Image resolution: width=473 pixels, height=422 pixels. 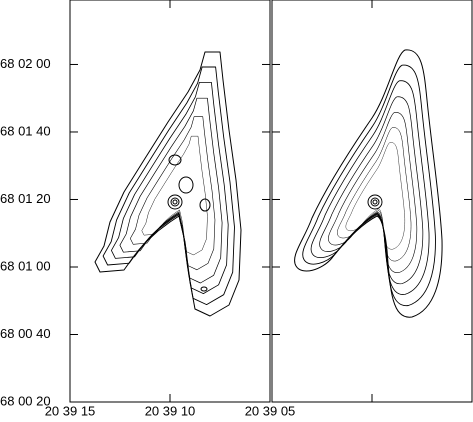 What do you see at coordinates (170, 410) in the screenshot?
I see `x-tick-label: 20 39 10` at bounding box center [170, 410].